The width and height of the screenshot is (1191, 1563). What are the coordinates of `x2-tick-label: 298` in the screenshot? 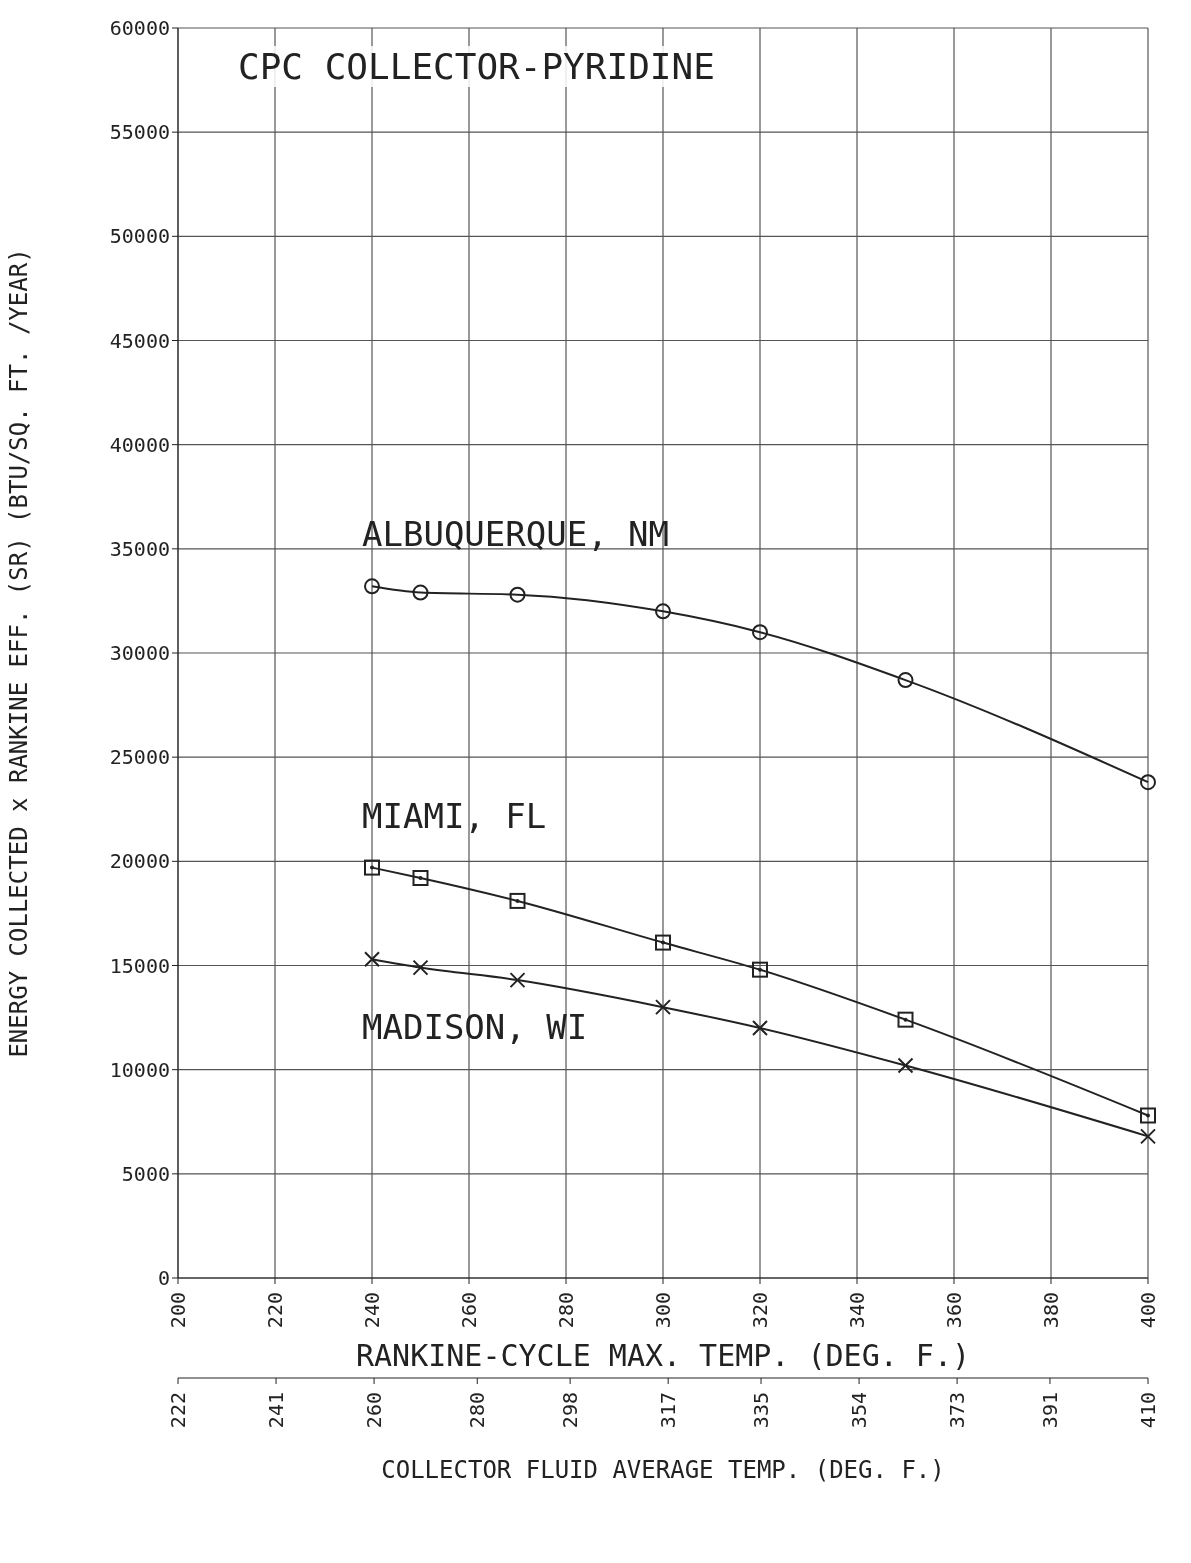 It's located at (570, 1410).